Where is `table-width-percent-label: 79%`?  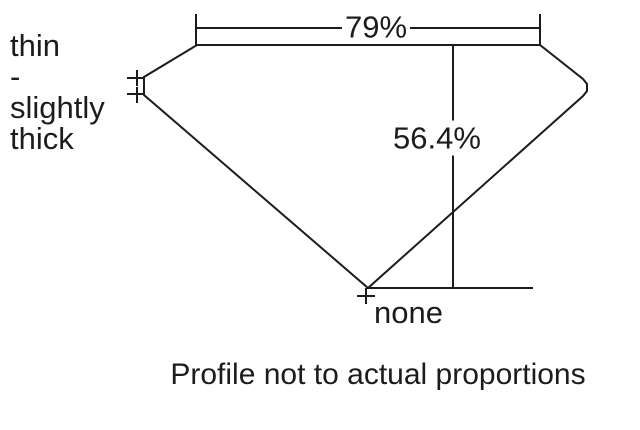 table-width-percent-label: 79% is located at coordinates (376, 27).